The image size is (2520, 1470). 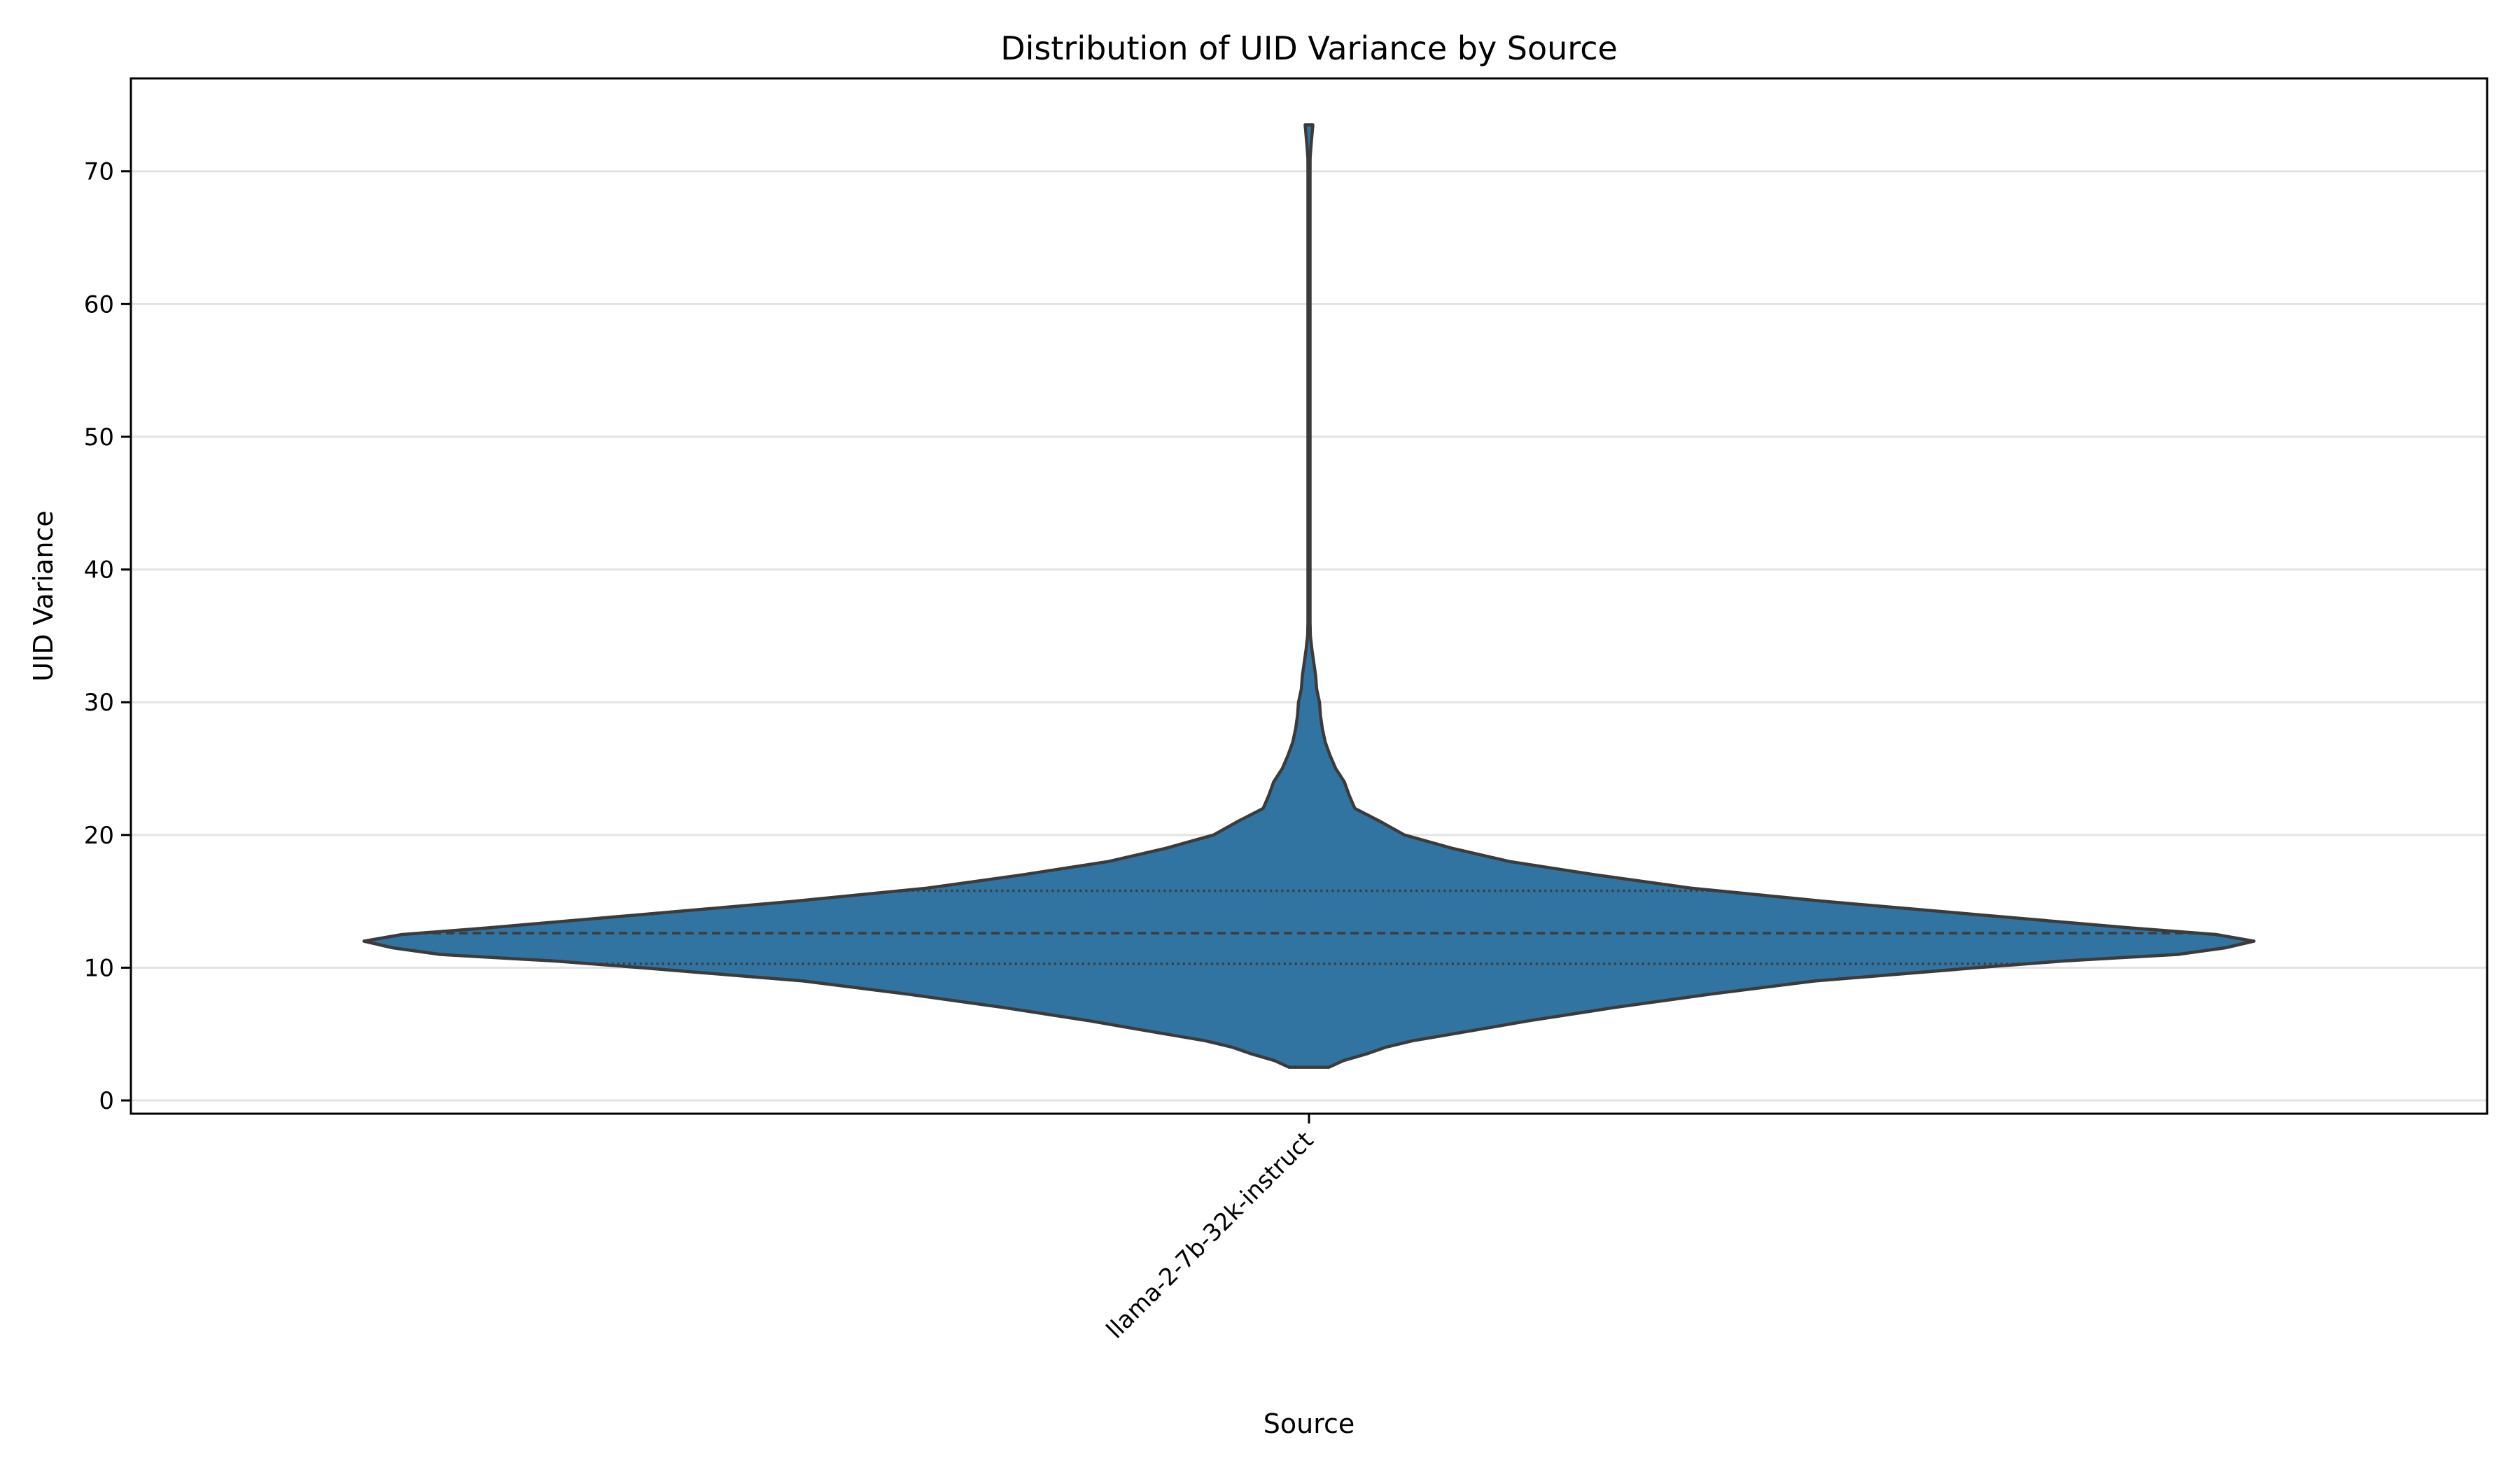 I want to click on y-tick-label: 60, so click(x=99, y=304).